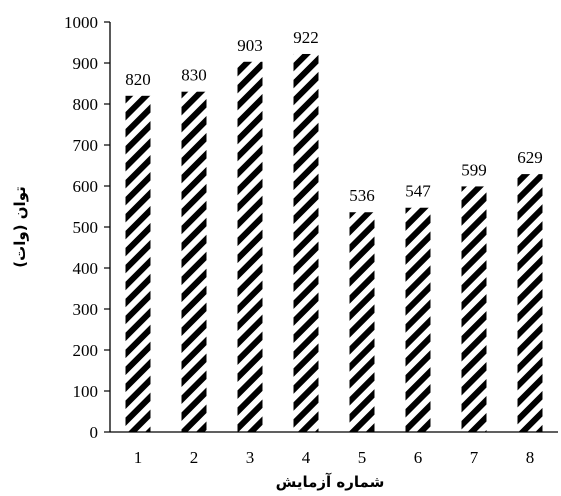 The height and width of the screenshot is (496, 561). I want to click on y-tick-label: 1000, so click(81, 22).